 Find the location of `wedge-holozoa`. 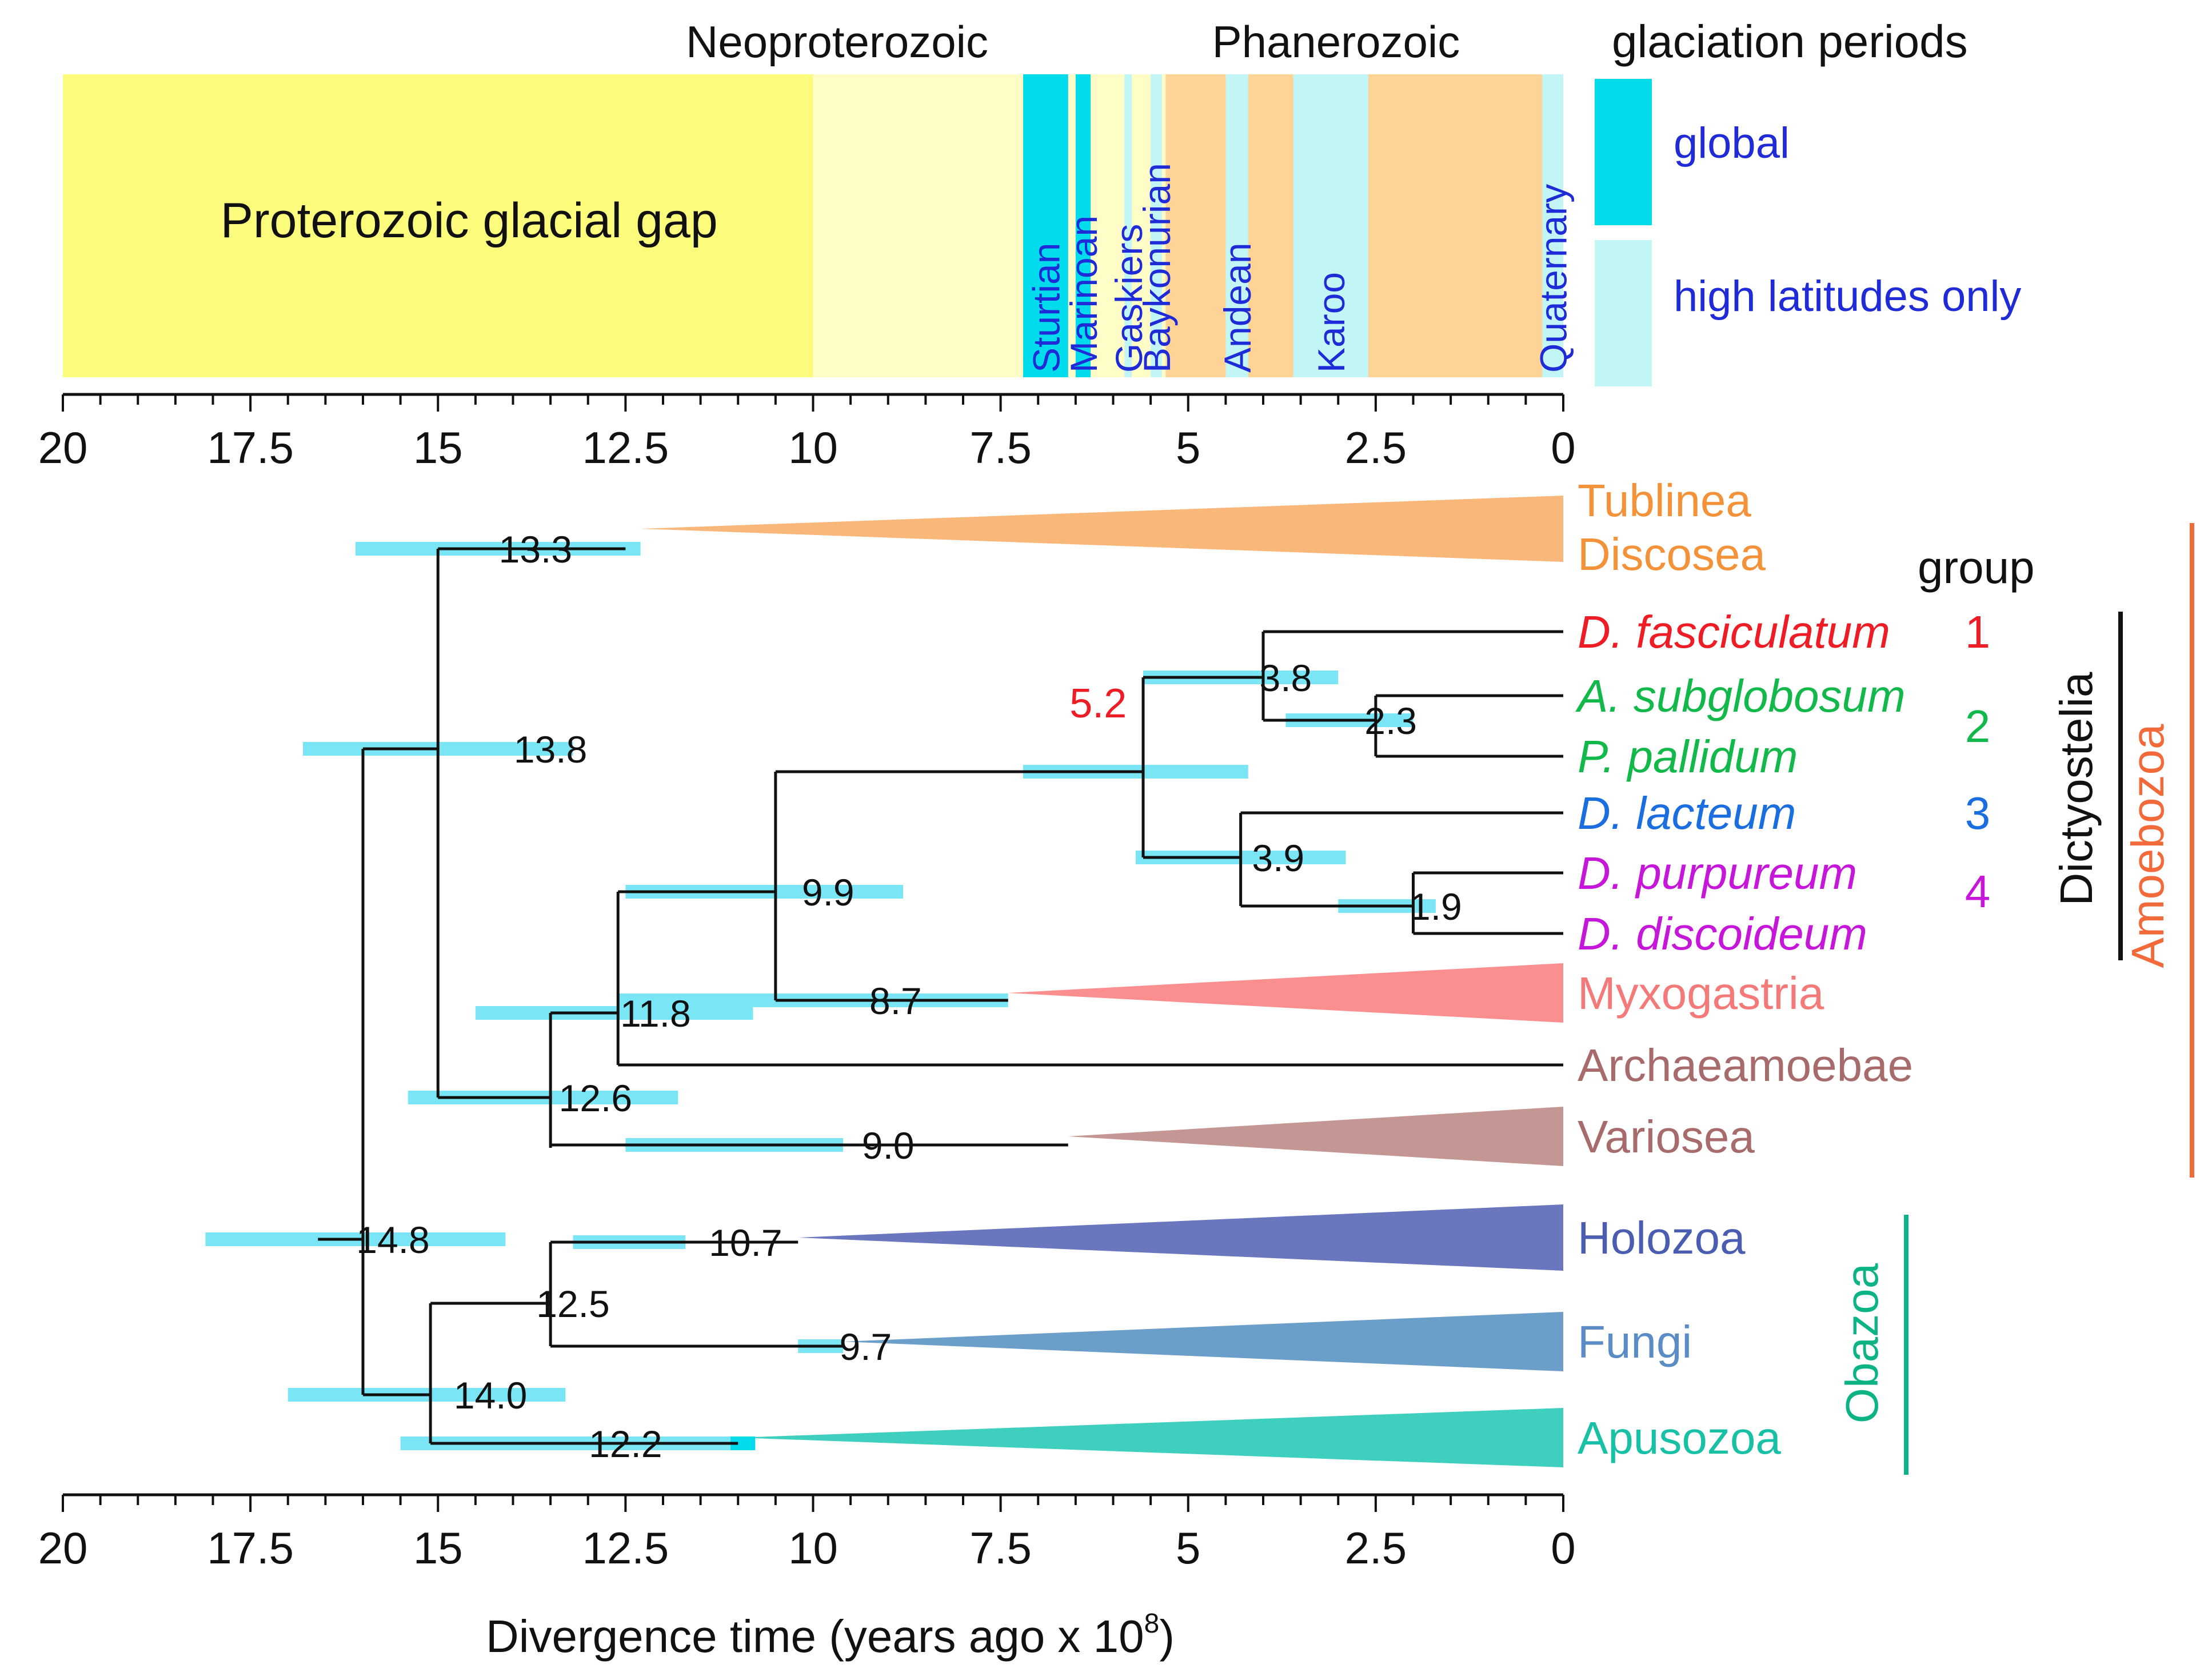

wedge-holozoa is located at coordinates (1180, 1237).